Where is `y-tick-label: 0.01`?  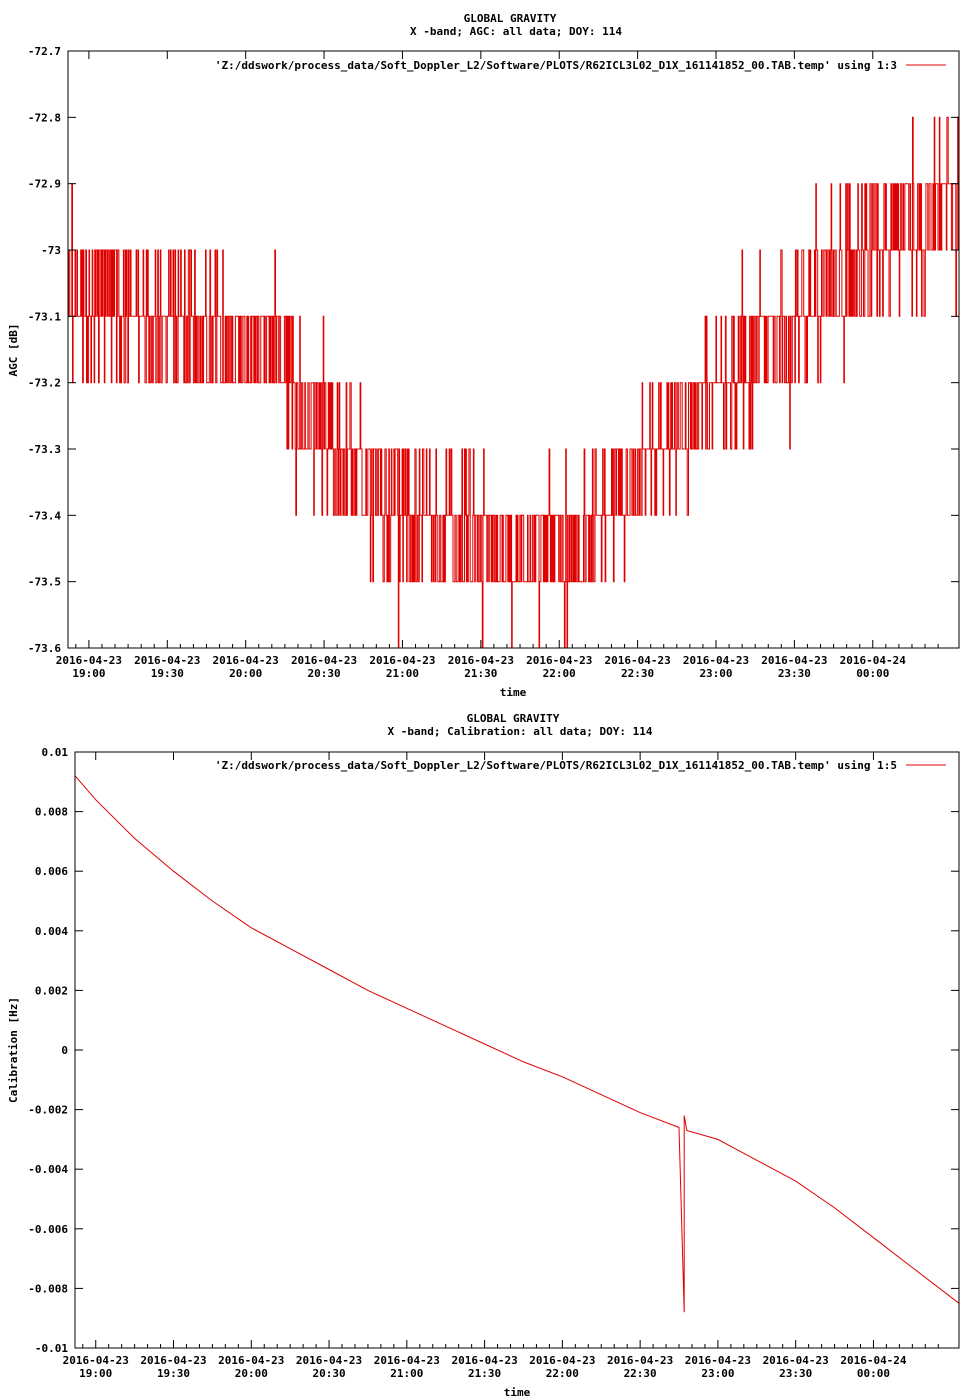 y-tick-label: 0.01 is located at coordinates (55, 752).